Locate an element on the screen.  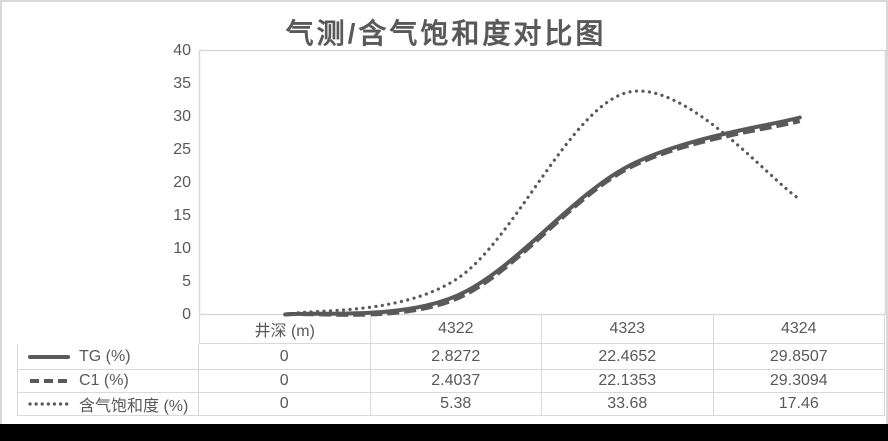
table-value-cell-r2c3: 17.46 is located at coordinates (799, 404).